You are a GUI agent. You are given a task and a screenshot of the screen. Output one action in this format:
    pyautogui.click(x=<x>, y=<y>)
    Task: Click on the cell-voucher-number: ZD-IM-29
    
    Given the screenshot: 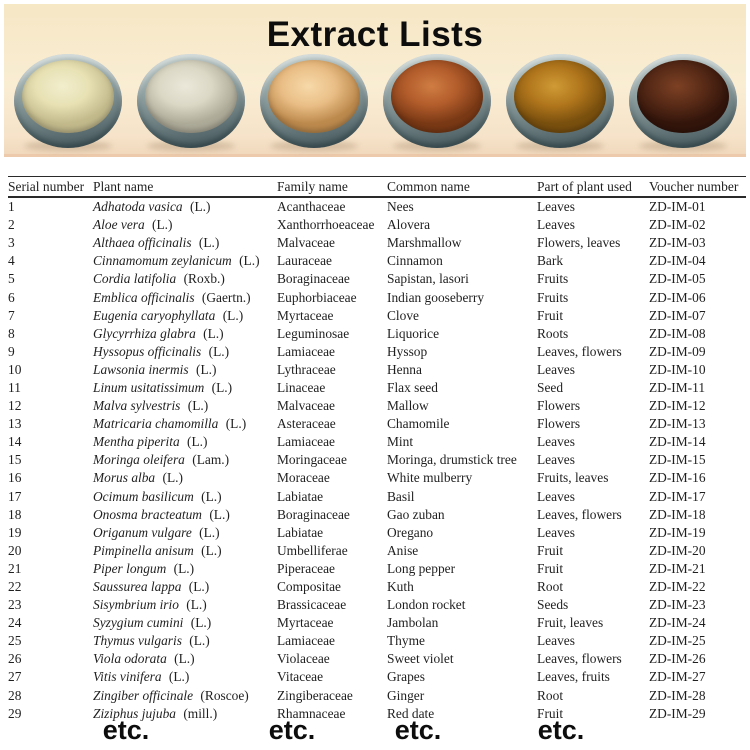 What is the action you would take?
    pyautogui.click(x=677, y=713)
    